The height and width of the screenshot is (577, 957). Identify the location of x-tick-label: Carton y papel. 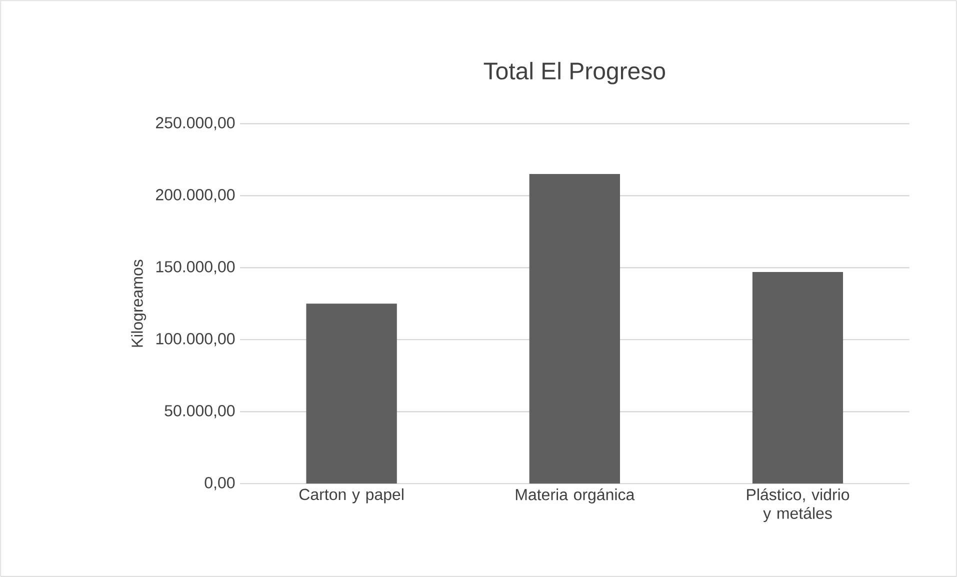
(351, 496).